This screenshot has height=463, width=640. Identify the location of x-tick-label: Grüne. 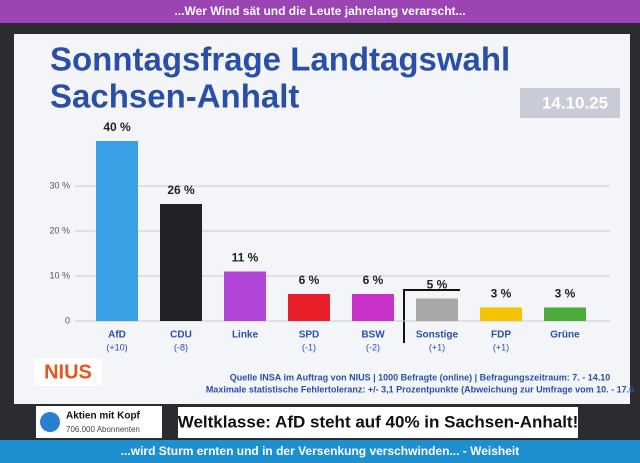
(565, 335).